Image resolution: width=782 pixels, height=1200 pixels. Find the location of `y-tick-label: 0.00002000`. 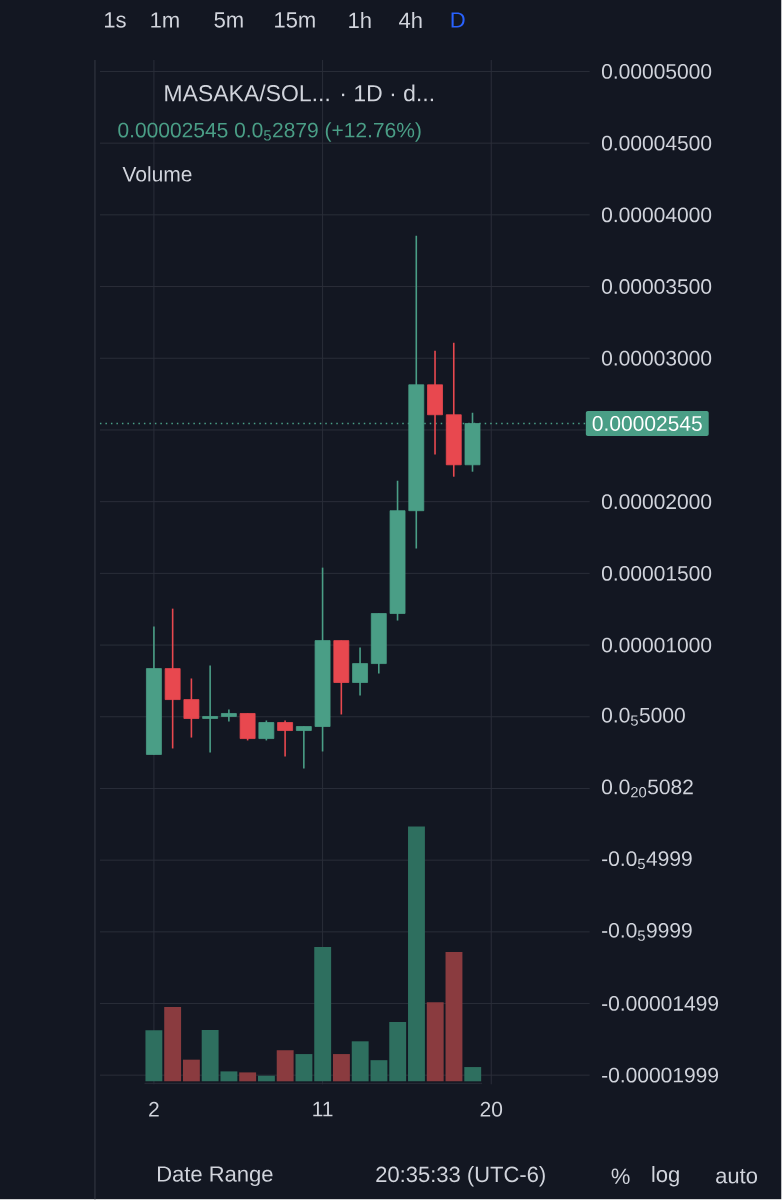

y-tick-label: 0.00002000 is located at coordinates (657, 502).